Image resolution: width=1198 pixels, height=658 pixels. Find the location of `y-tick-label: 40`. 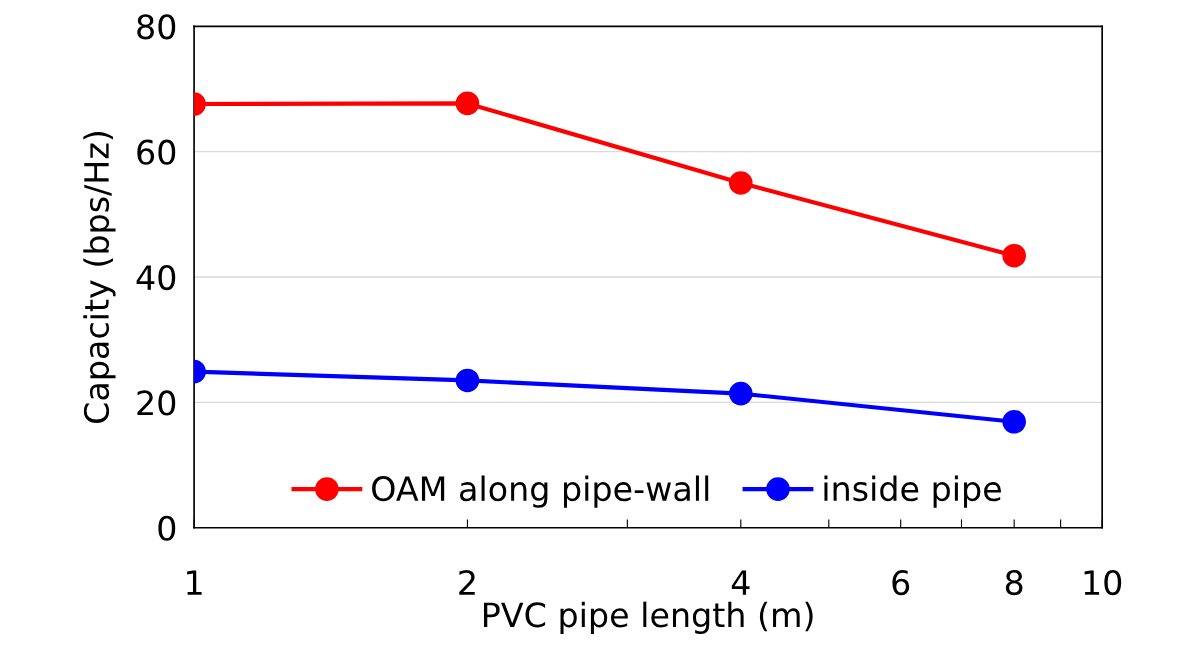

y-tick-label: 40 is located at coordinates (156, 277).